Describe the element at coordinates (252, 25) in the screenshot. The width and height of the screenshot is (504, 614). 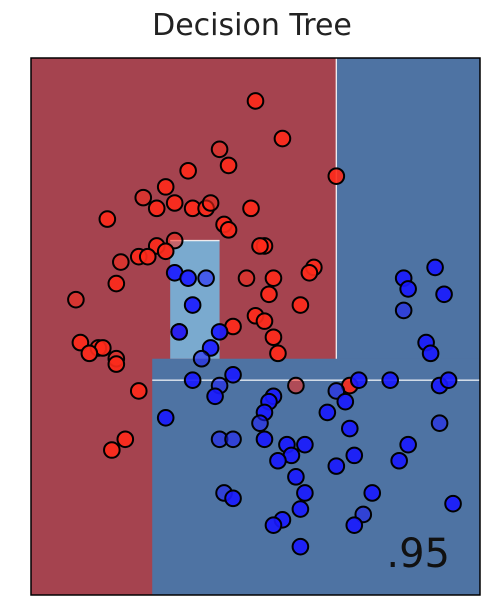
I see `chart-title: Decision Tree` at that location.